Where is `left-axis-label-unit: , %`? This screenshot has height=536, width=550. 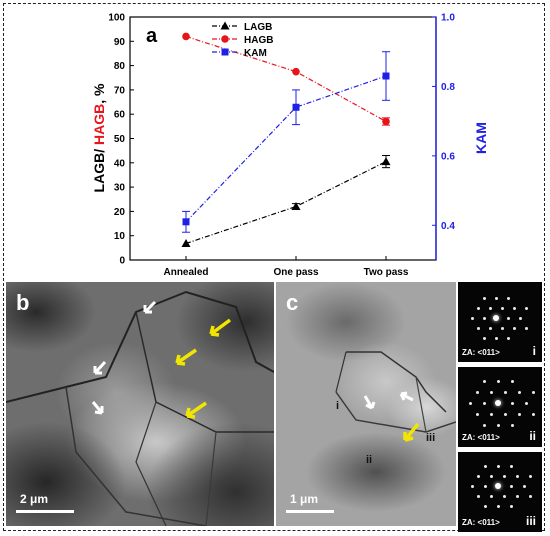 left-axis-label-unit: , % is located at coordinates (99, 93).